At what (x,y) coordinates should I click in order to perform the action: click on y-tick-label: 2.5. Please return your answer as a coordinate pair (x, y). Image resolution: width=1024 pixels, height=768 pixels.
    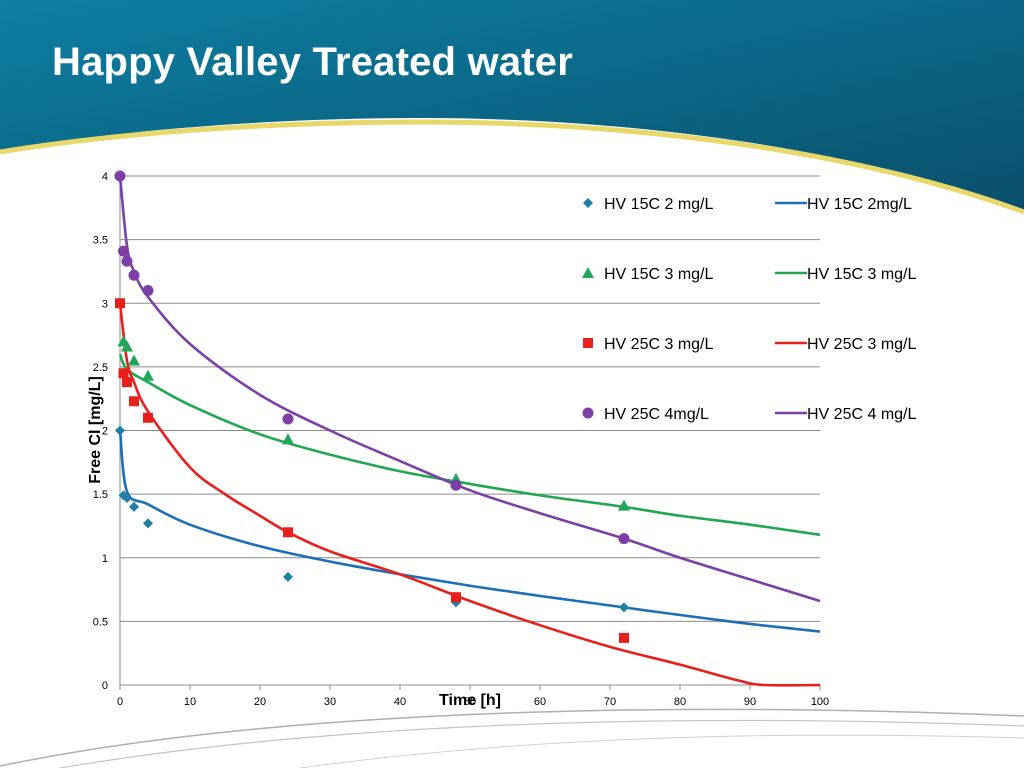
    Looking at the image, I should click on (100, 368).